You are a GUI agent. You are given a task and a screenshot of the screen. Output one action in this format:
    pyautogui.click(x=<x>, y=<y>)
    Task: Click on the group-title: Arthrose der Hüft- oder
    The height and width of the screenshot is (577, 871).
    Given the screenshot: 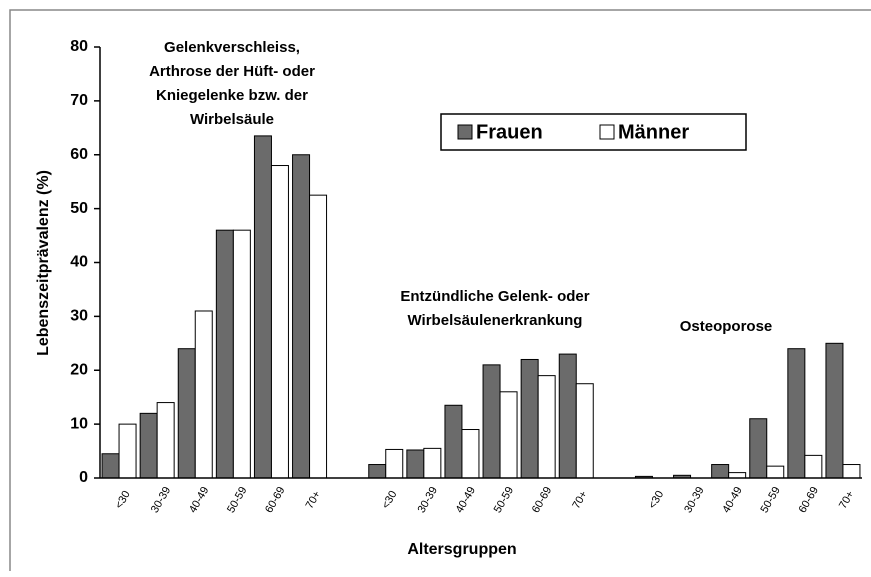 What is the action you would take?
    pyautogui.click(x=232, y=71)
    